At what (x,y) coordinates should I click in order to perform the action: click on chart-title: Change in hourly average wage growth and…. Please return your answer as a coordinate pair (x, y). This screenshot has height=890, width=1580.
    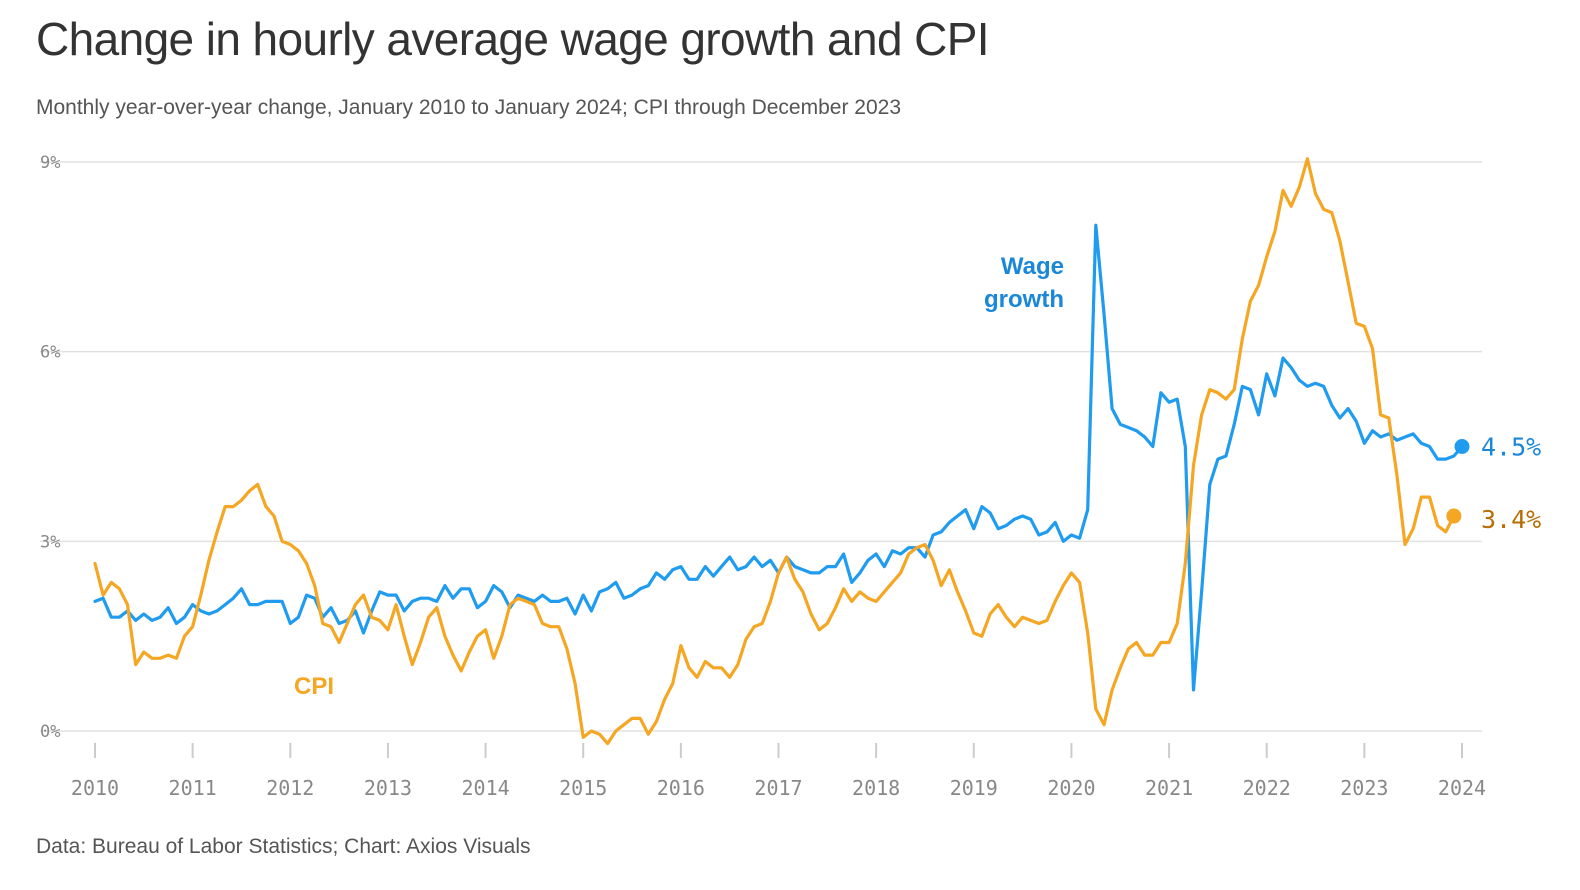
    Looking at the image, I should click on (513, 39).